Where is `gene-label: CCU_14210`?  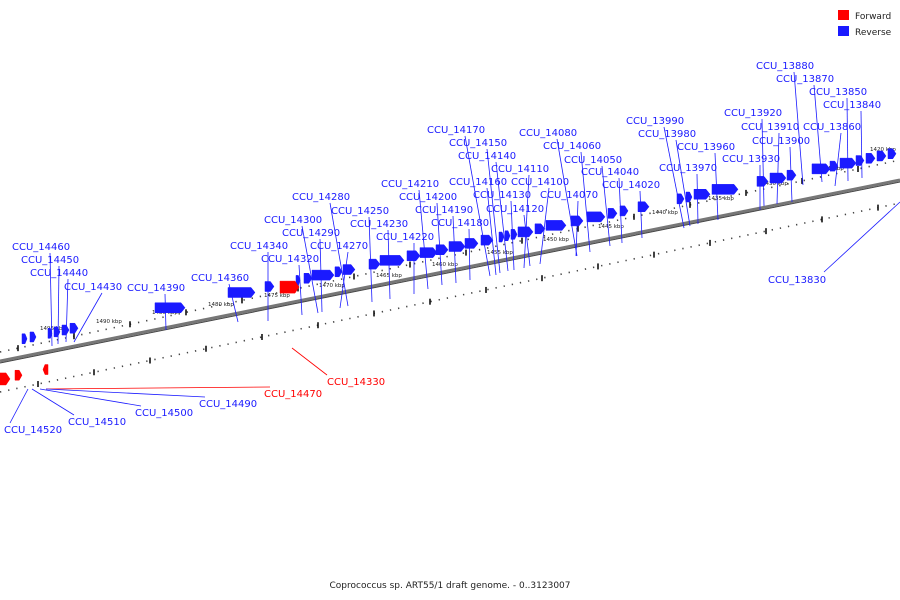
gene-label: CCU_14210 is located at coordinates (410, 184).